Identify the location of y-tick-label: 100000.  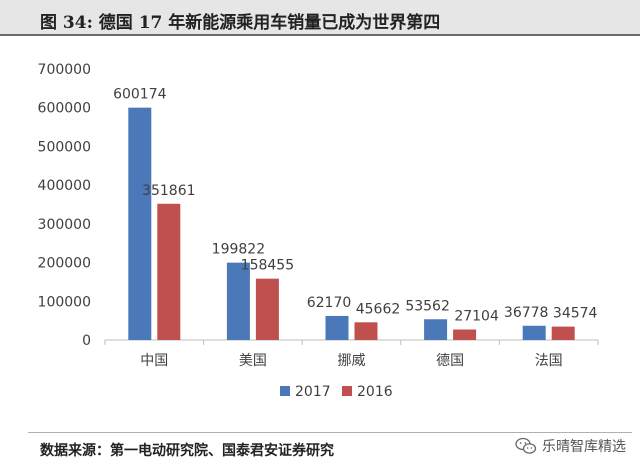
(64, 302).